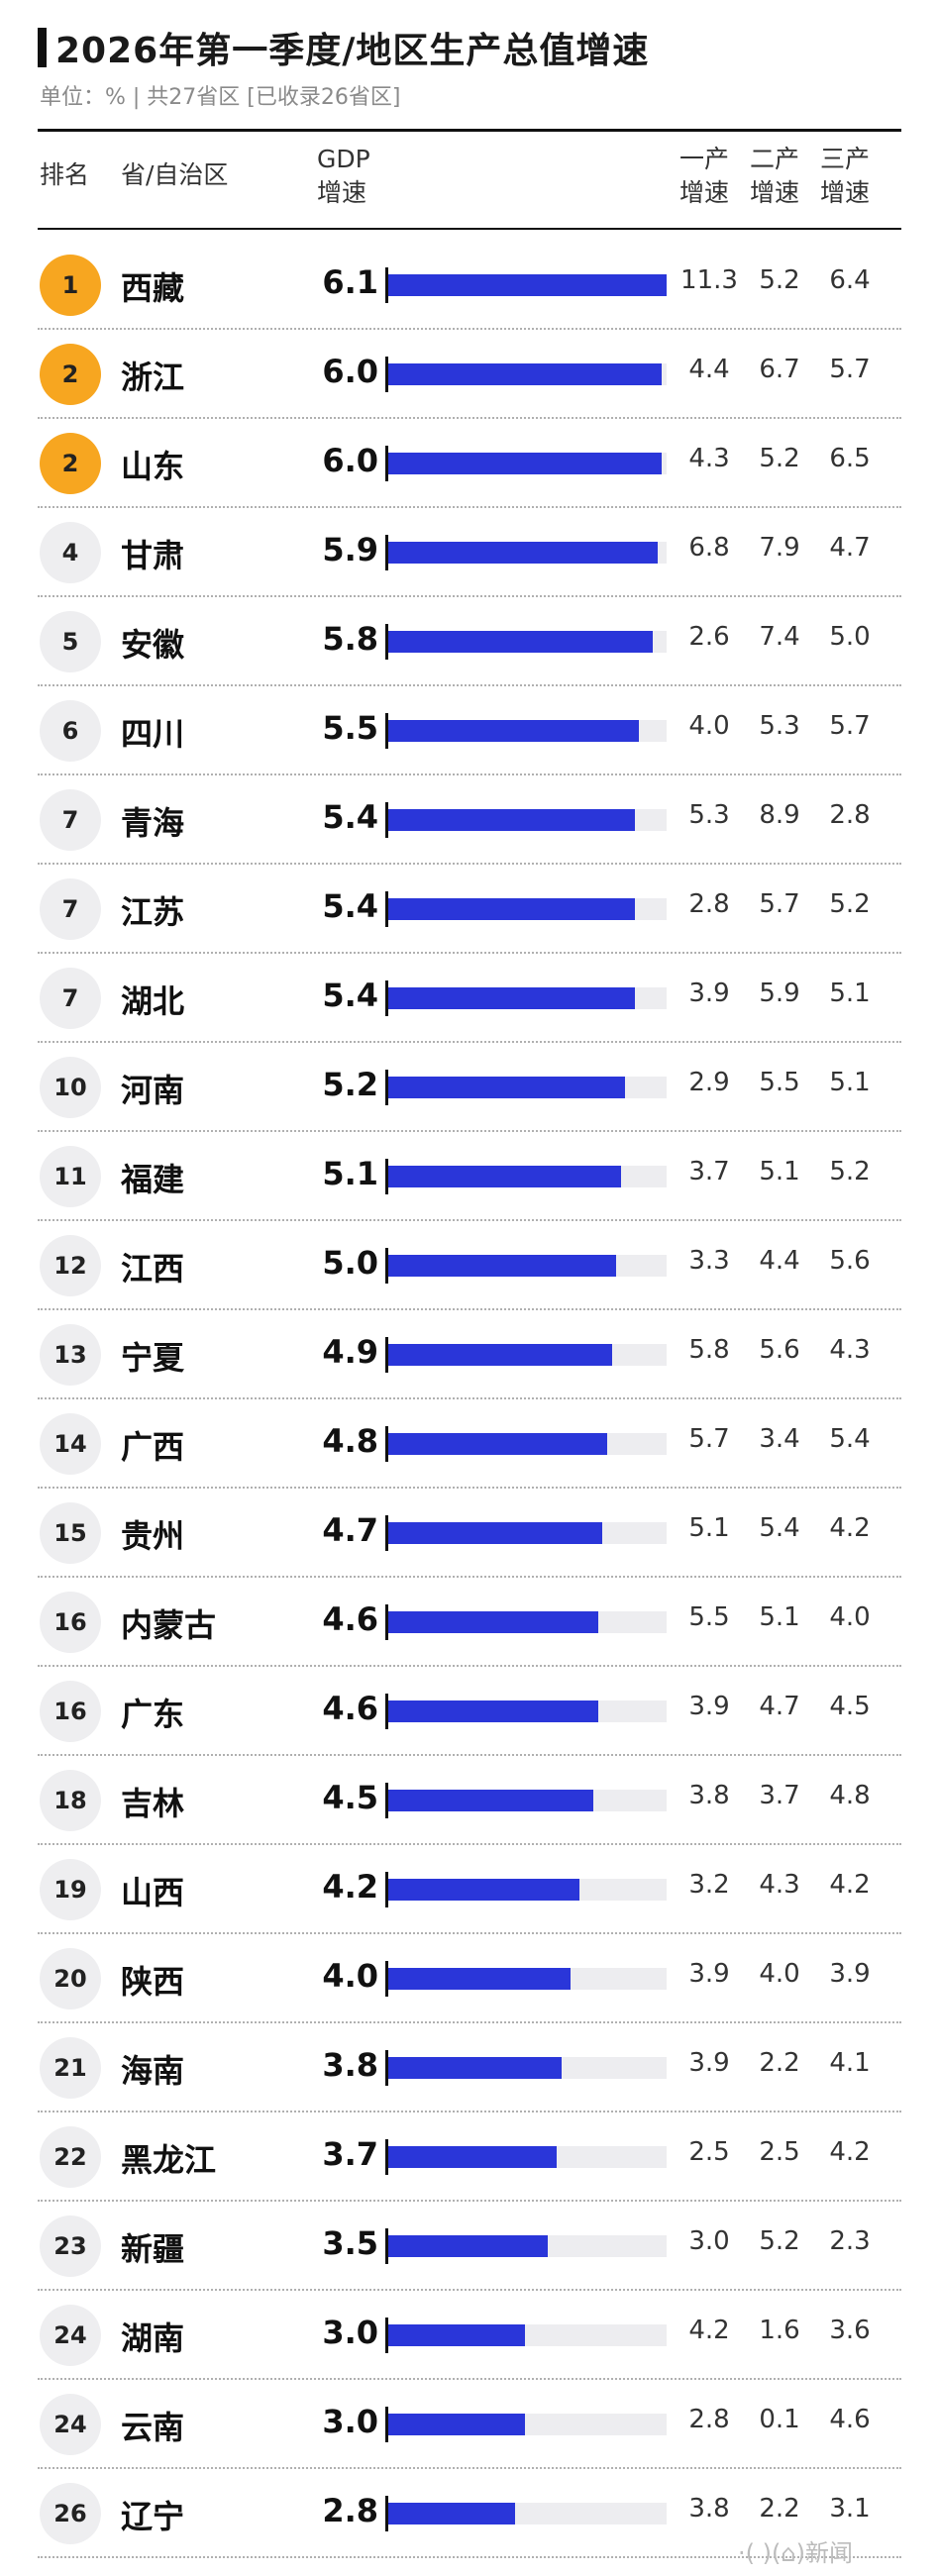 The width and height of the screenshot is (939, 2576). What do you see at coordinates (850, 2063) in the screenshot?
I see `tertiary-growth-value: 4.1` at bounding box center [850, 2063].